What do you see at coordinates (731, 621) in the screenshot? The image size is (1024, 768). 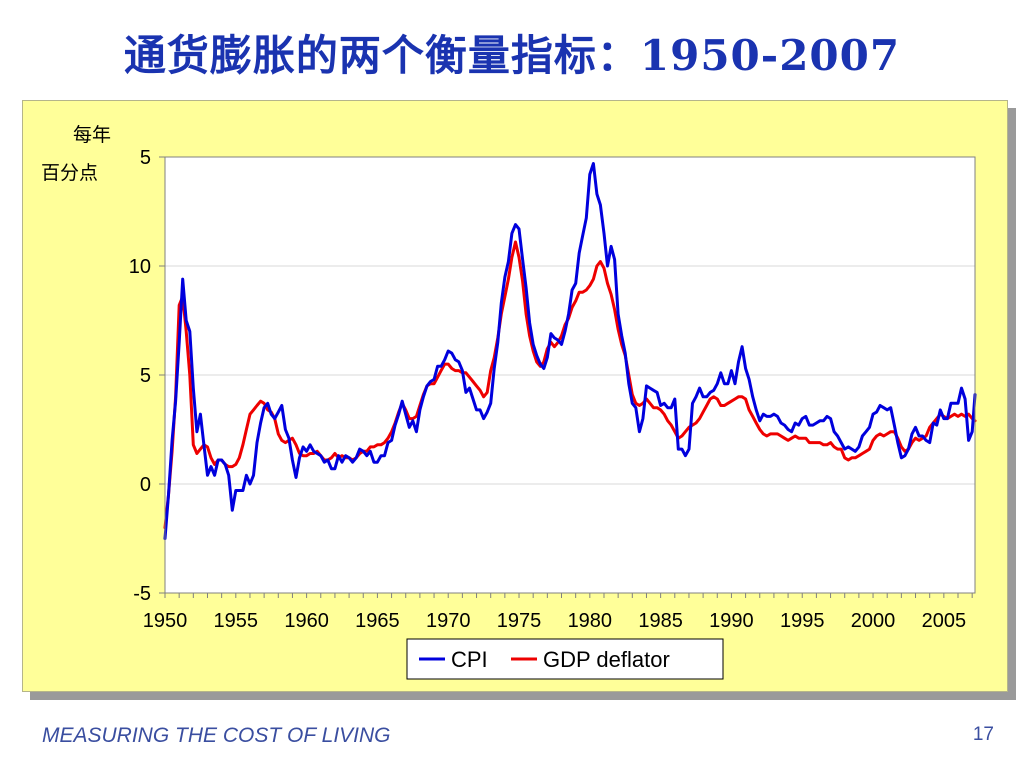 I see `x-tick-label-8: 1990` at bounding box center [731, 621].